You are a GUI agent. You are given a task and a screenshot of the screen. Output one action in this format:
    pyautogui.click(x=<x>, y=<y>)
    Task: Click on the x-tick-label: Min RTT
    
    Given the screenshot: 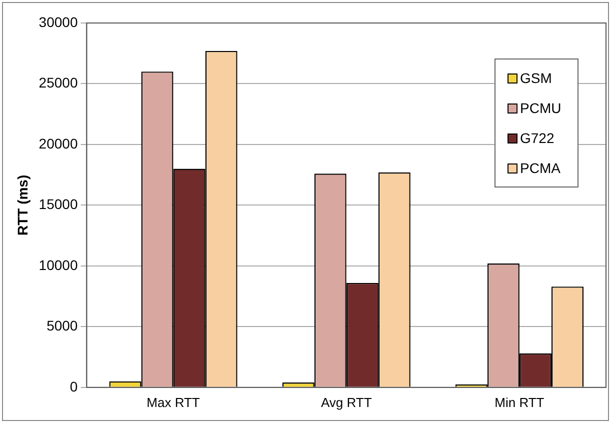 What is the action you would take?
    pyautogui.click(x=519, y=402)
    